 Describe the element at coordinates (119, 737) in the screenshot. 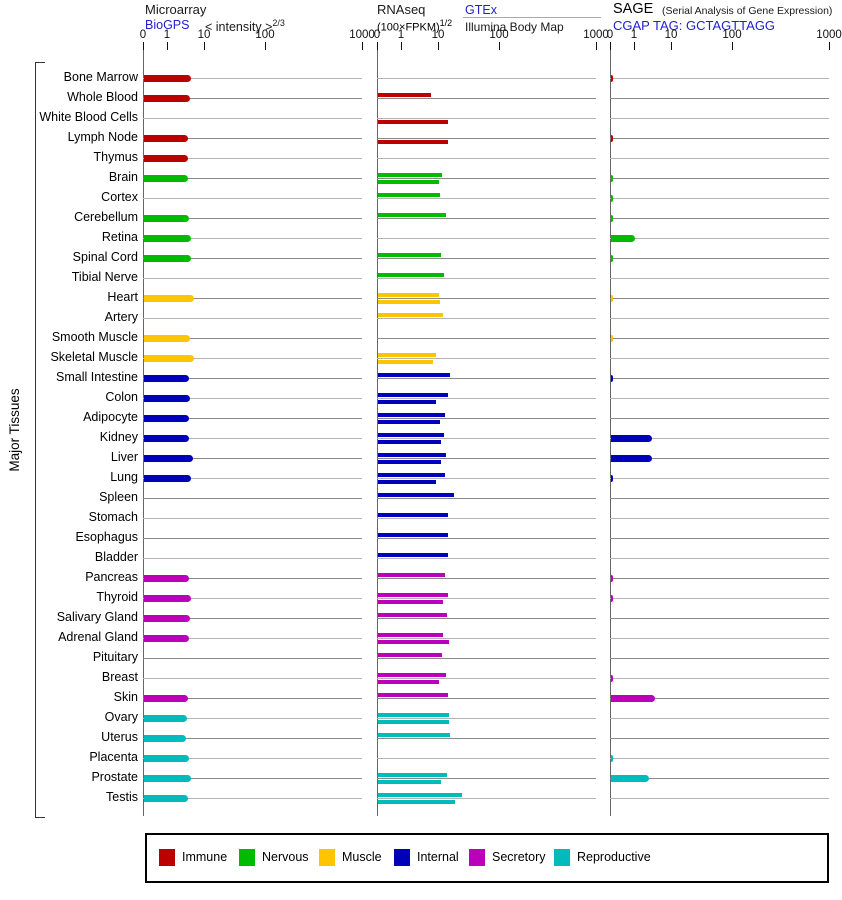

I see `tissue-label: Uterus` at that location.